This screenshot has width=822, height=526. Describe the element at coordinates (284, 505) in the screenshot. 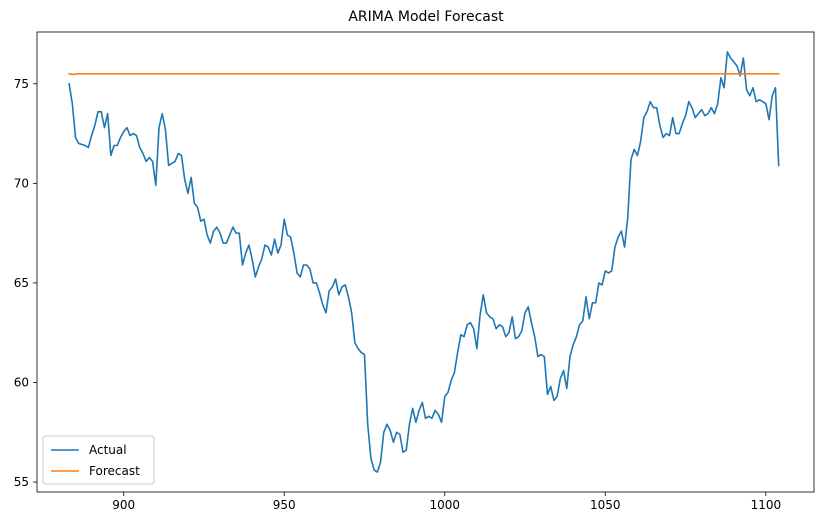

I see `x-tick-label: 950` at that location.